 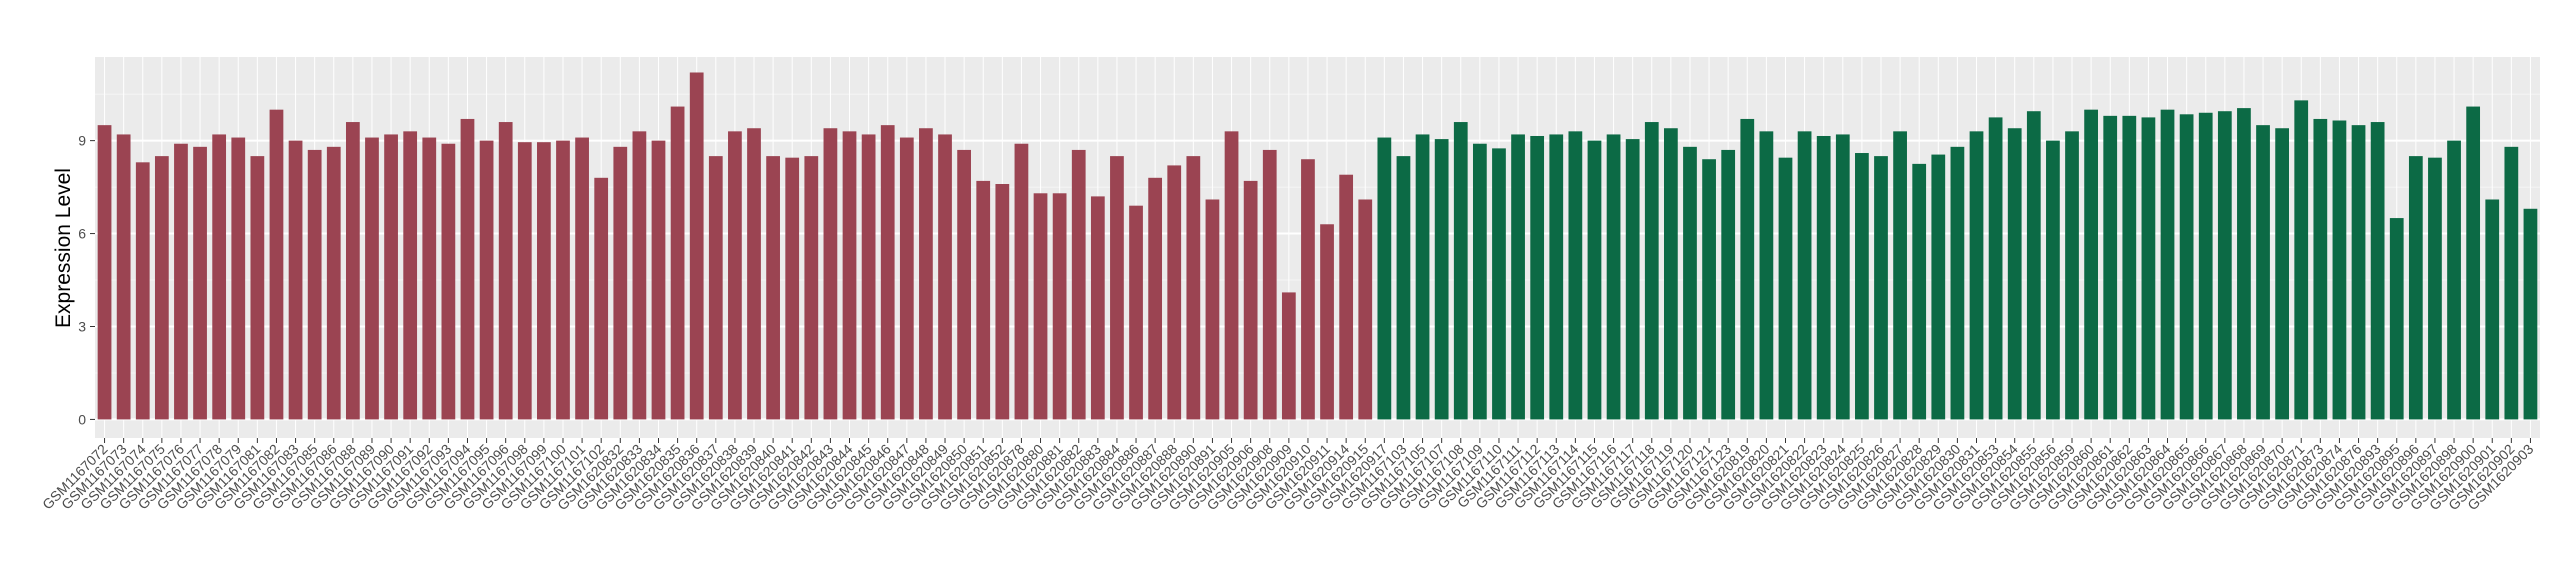 What do you see at coordinates (2091, 264) in the screenshot?
I see `bar-GSM1620860` at bounding box center [2091, 264].